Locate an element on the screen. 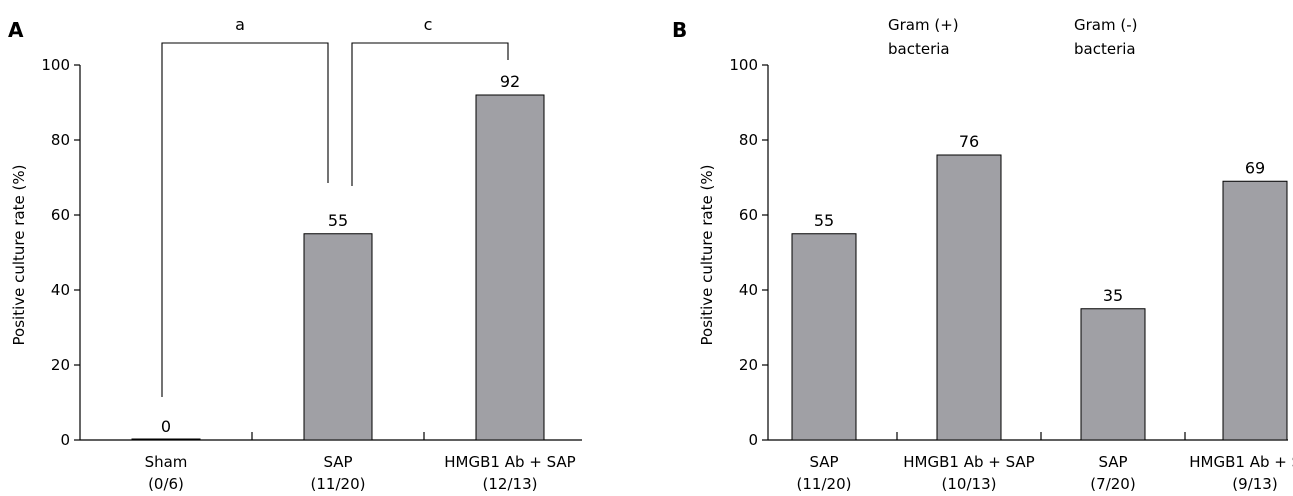 This screenshot has height=496, width=1293. category-count-label: (7/20) is located at coordinates (1112, 484).